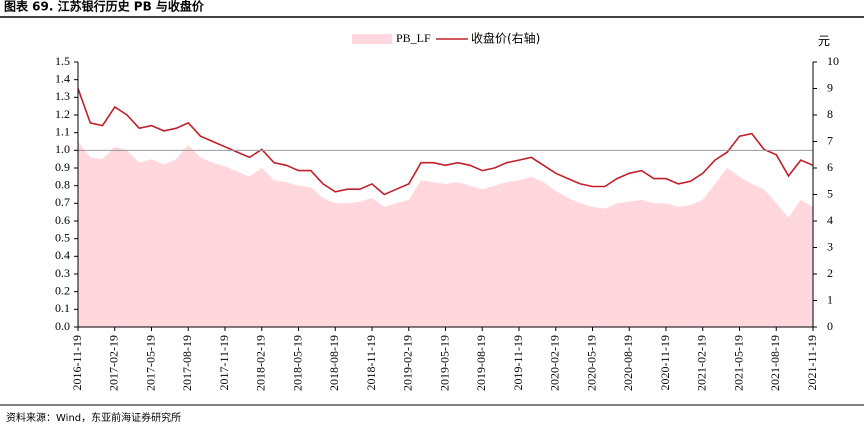  What do you see at coordinates (62, 149) in the screenshot?
I see `y-tick-label: 1.0` at bounding box center [62, 149].